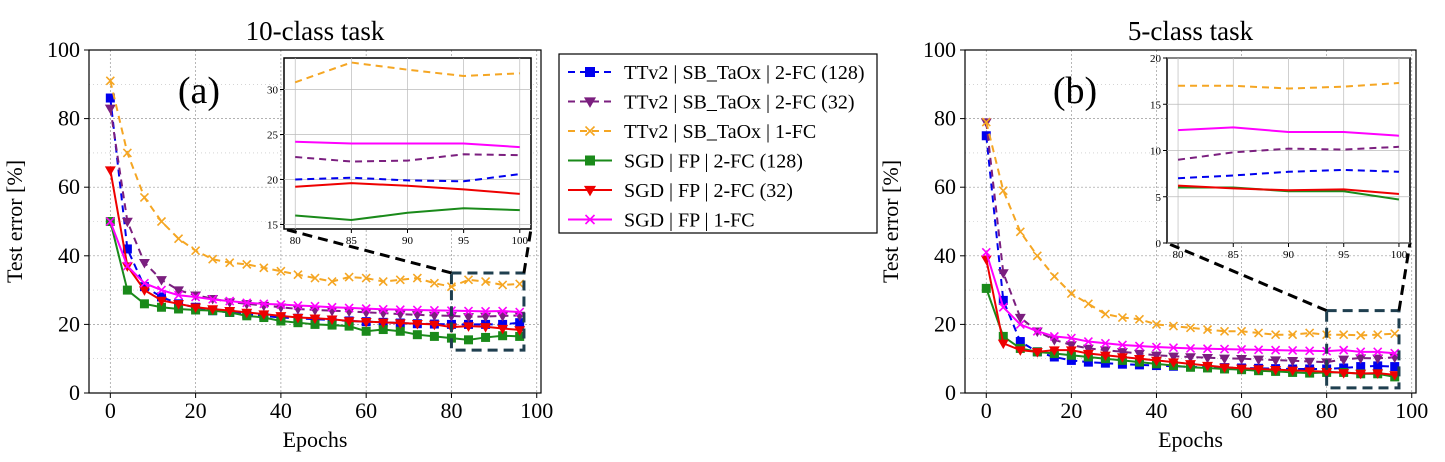  What do you see at coordinates (1191, 31) in the screenshot?
I see `chart-title: 5-class task` at bounding box center [1191, 31].